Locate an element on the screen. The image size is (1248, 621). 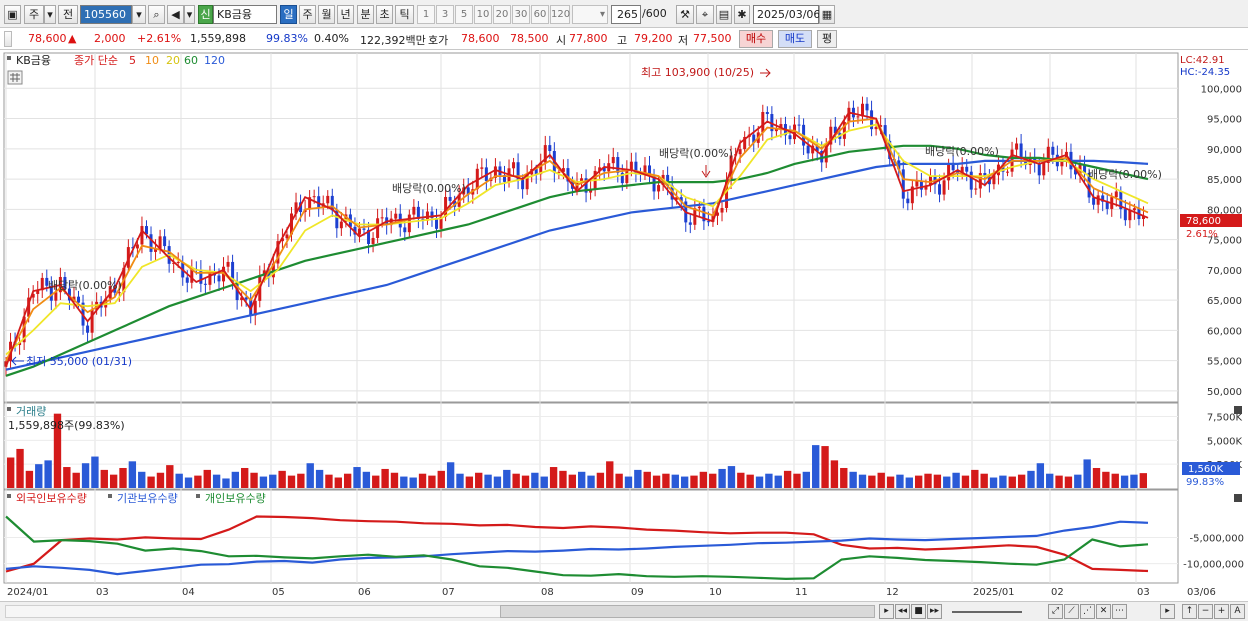
speaker-icon: ◀ is located at coordinates (175, 14).